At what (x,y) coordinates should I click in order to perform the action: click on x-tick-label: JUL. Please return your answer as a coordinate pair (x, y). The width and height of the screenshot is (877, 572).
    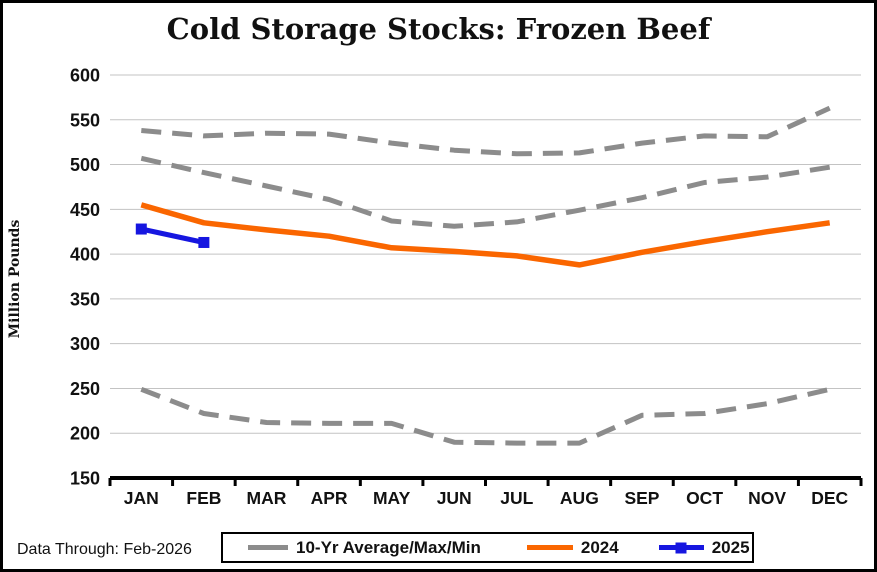
    Looking at the image, I should click on (516, 498).